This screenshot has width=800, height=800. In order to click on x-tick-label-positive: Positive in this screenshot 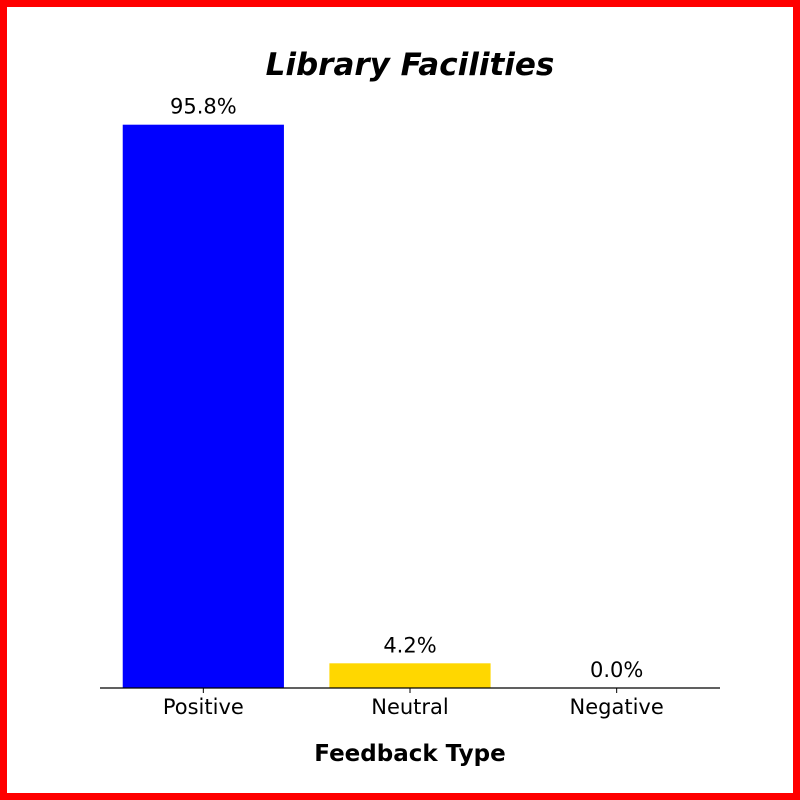, I will do `click(203, 707)`.